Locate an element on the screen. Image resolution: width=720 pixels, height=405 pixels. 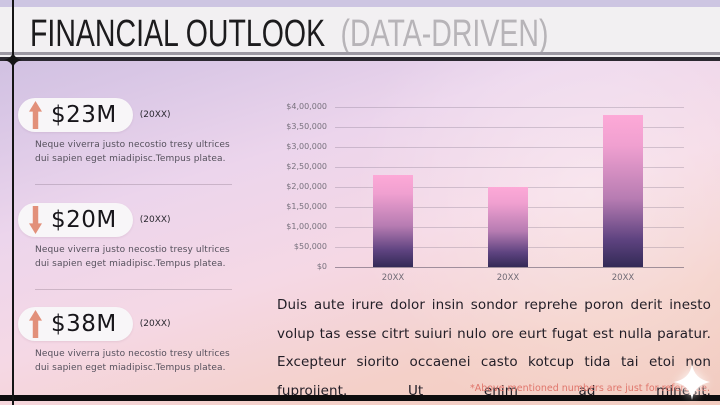
title-text: FINANCIAL OUTLOOK is located at coordinates (178, 34).